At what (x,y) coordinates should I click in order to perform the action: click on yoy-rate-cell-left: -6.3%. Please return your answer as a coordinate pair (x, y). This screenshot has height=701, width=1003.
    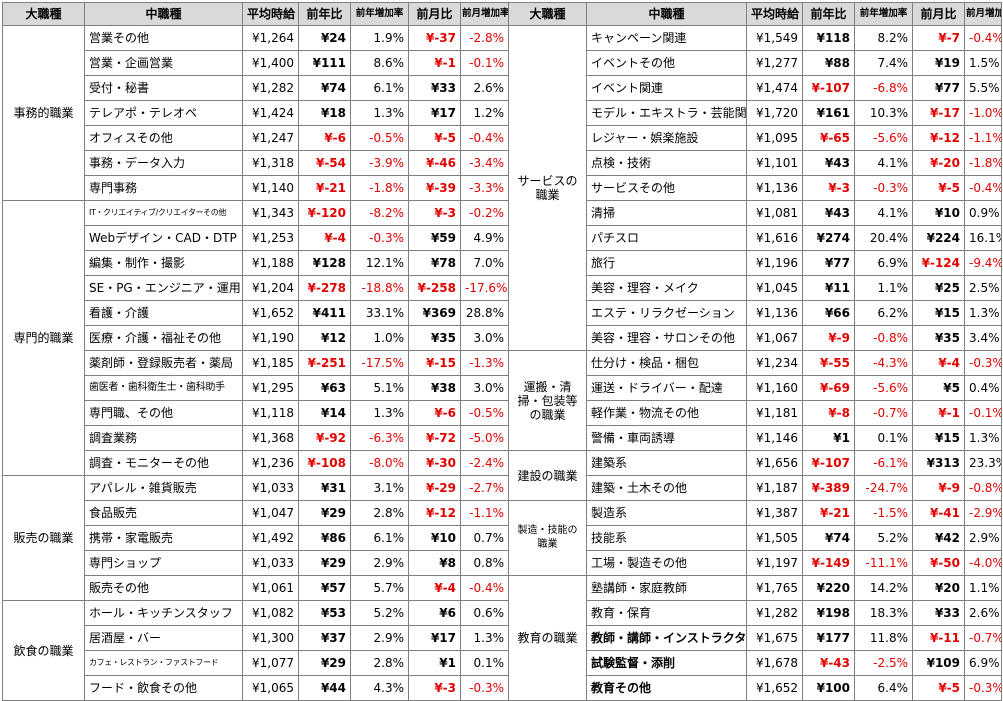
    Looking at the image, I should click on (379, 438).